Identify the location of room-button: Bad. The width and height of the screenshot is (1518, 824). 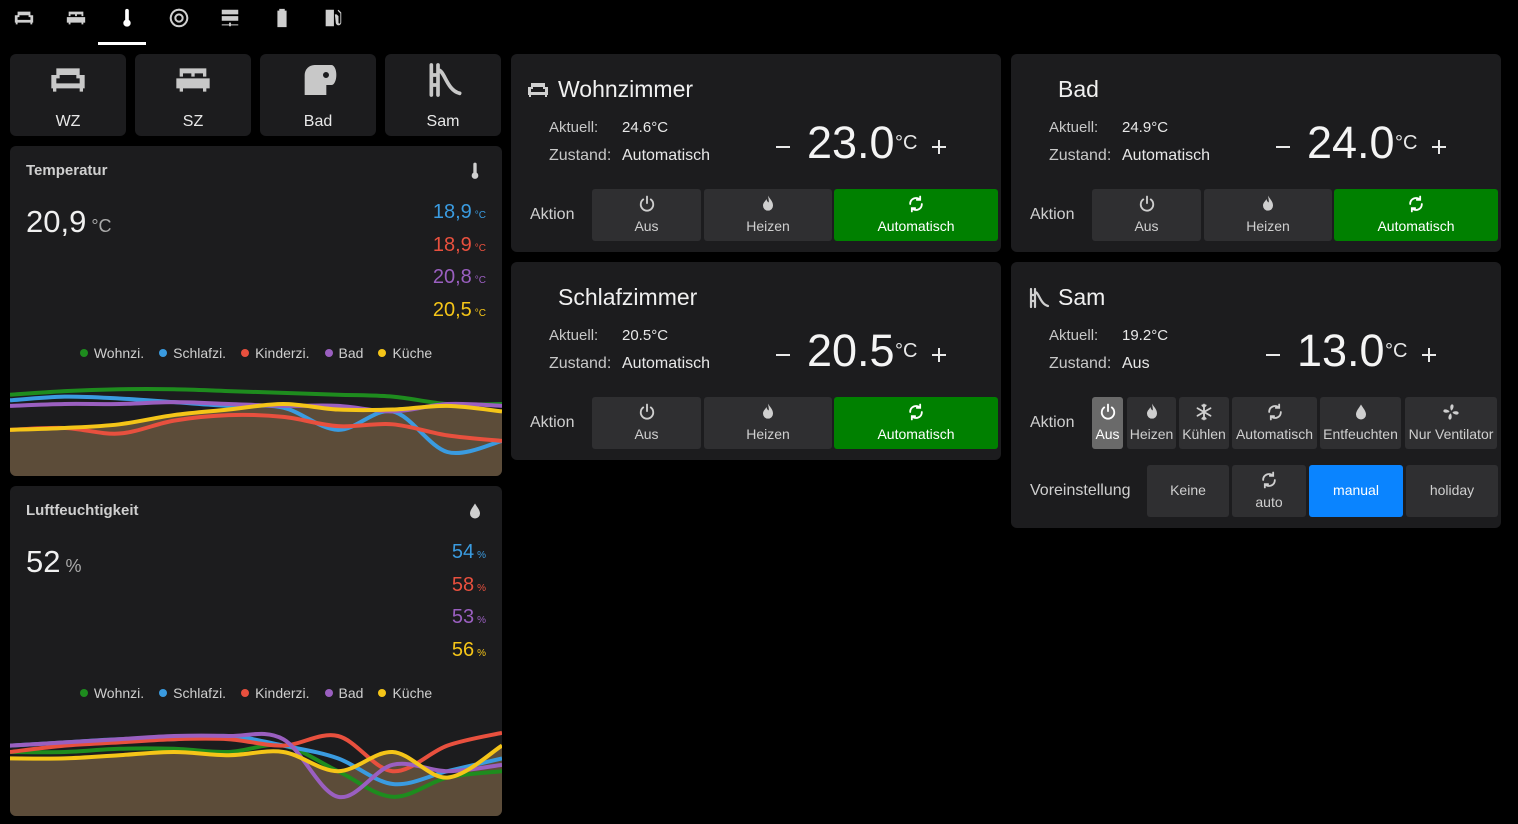
(318, 95).